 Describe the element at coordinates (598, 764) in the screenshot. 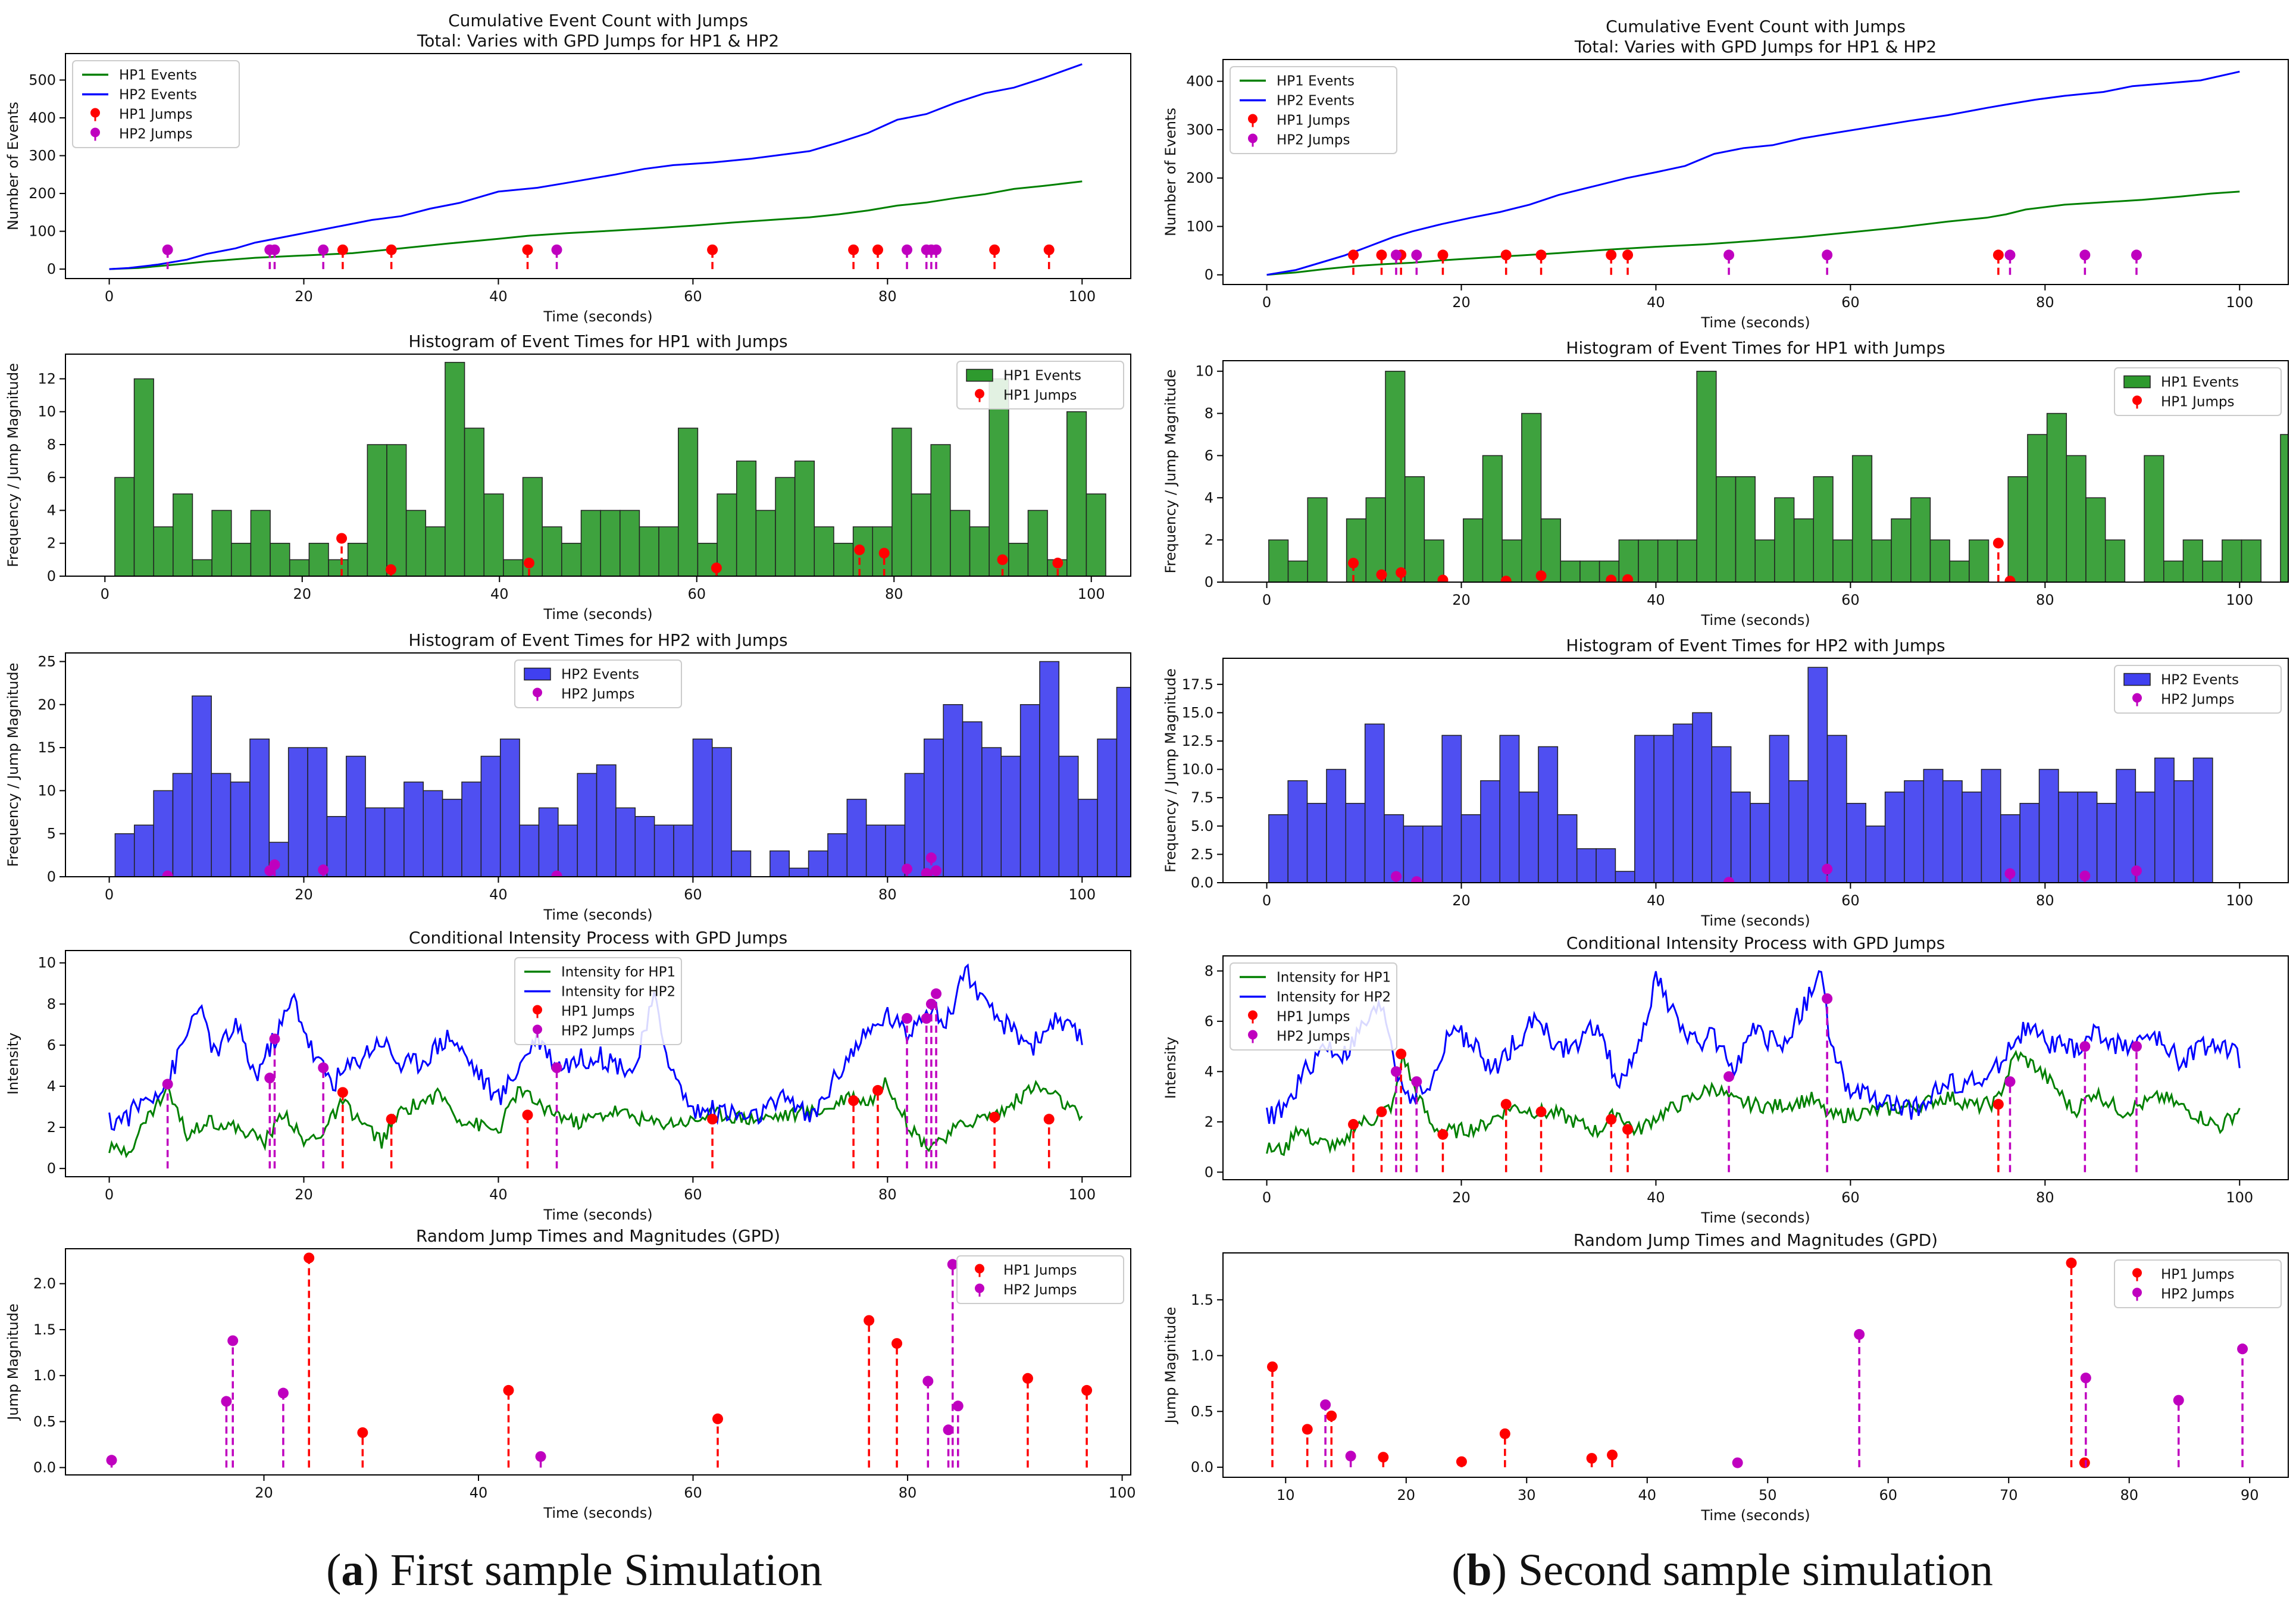

I see `plot-frame` at that location.